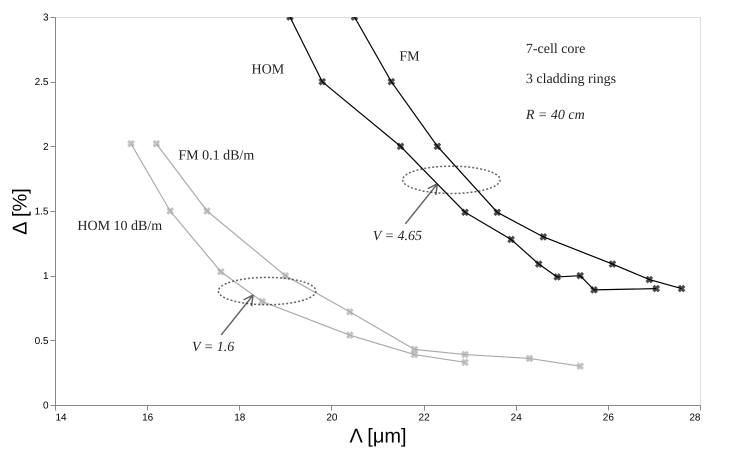 The image size is (743, 473). I want to click on y-tick-label: 2, so click(45, 147).